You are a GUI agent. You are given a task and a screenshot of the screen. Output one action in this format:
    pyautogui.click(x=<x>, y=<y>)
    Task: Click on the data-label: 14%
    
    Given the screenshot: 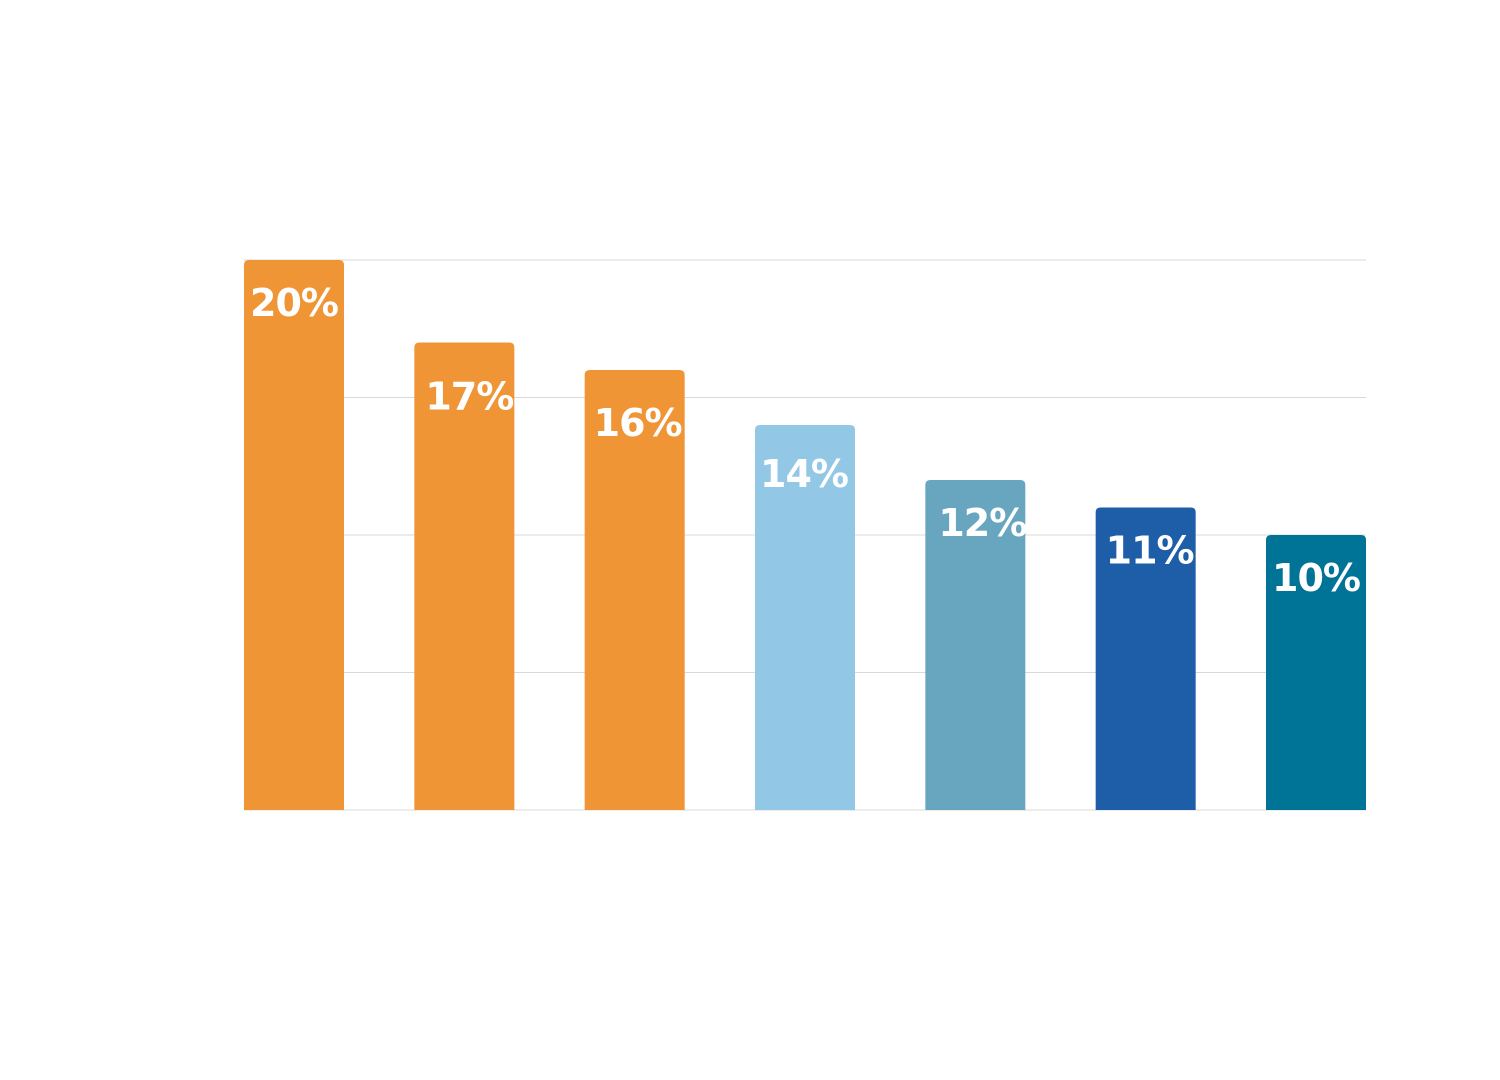 What is the action you would take?
    pyautogui.click(x=804, y=474)
    